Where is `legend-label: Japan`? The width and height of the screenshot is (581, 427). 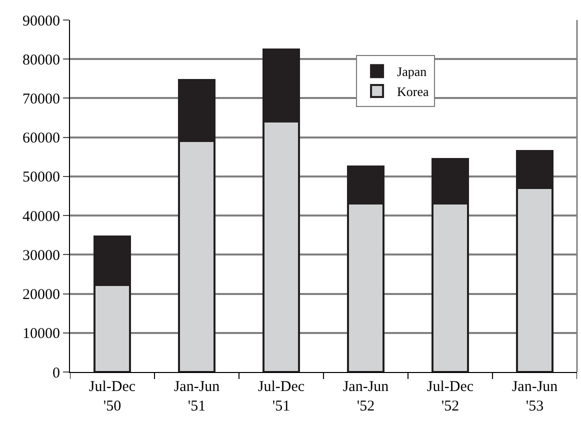
legend-label: Japan is located at coordinates (412, 72).